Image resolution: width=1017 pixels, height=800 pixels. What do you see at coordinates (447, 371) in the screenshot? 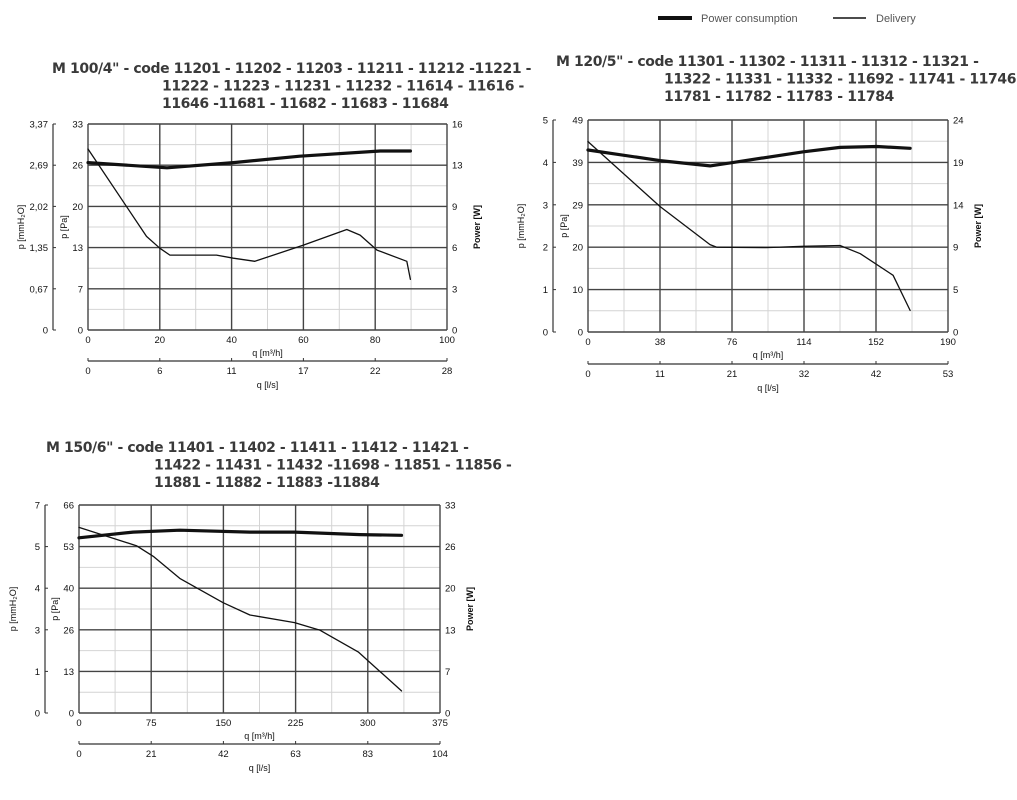
I see `x2-tick-label: 28` at bounding box center [447, 371].